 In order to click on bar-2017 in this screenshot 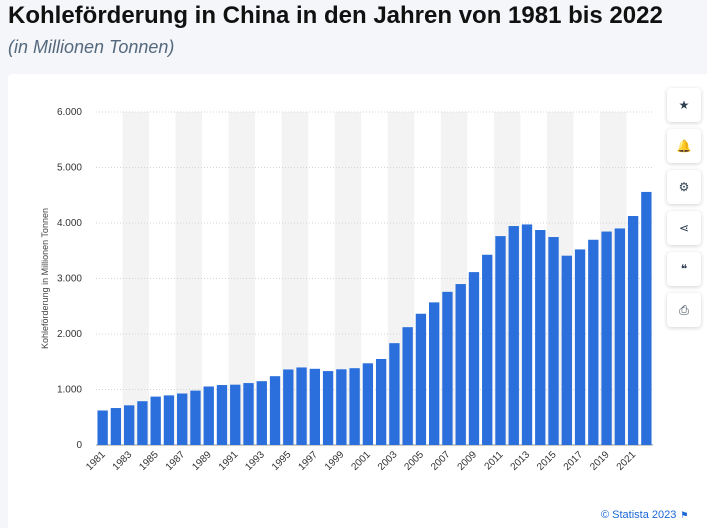, I will do `click(580, 347)`.